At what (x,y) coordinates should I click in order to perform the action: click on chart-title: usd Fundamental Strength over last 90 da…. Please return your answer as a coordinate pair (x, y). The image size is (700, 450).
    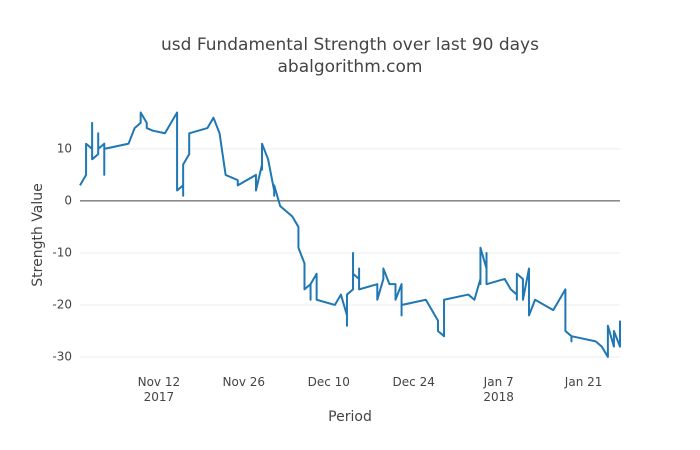
    Looking at the image, I should click on (350, 45).